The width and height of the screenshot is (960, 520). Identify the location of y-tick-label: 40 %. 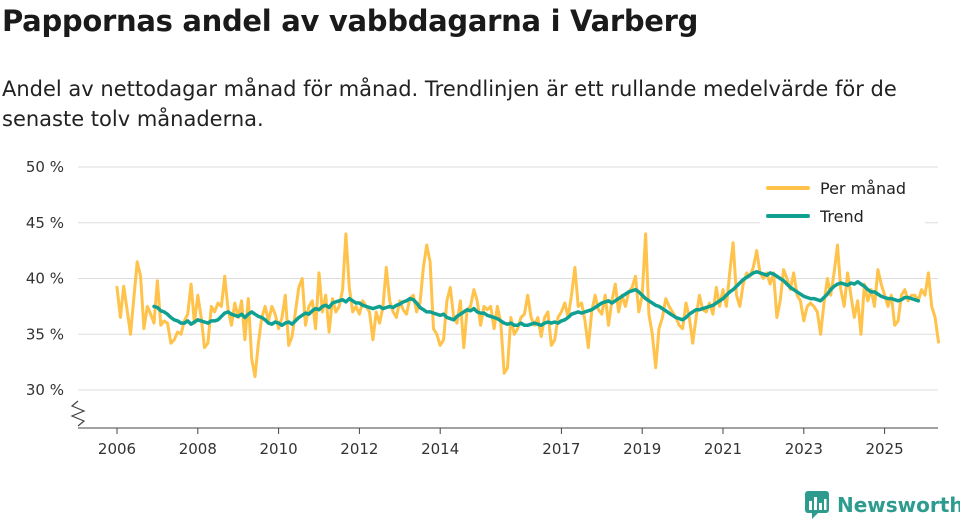
(45, 279).